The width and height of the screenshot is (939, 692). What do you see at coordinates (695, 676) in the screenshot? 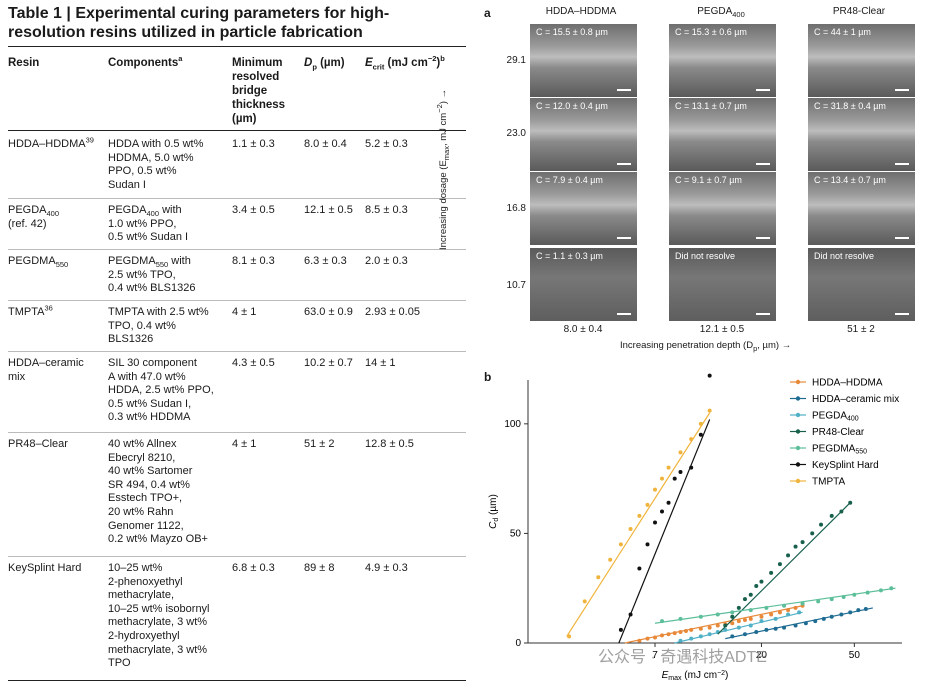
I see `x-axis-label: Emax (mJ cm−2)` at bounding box center [695, 676].